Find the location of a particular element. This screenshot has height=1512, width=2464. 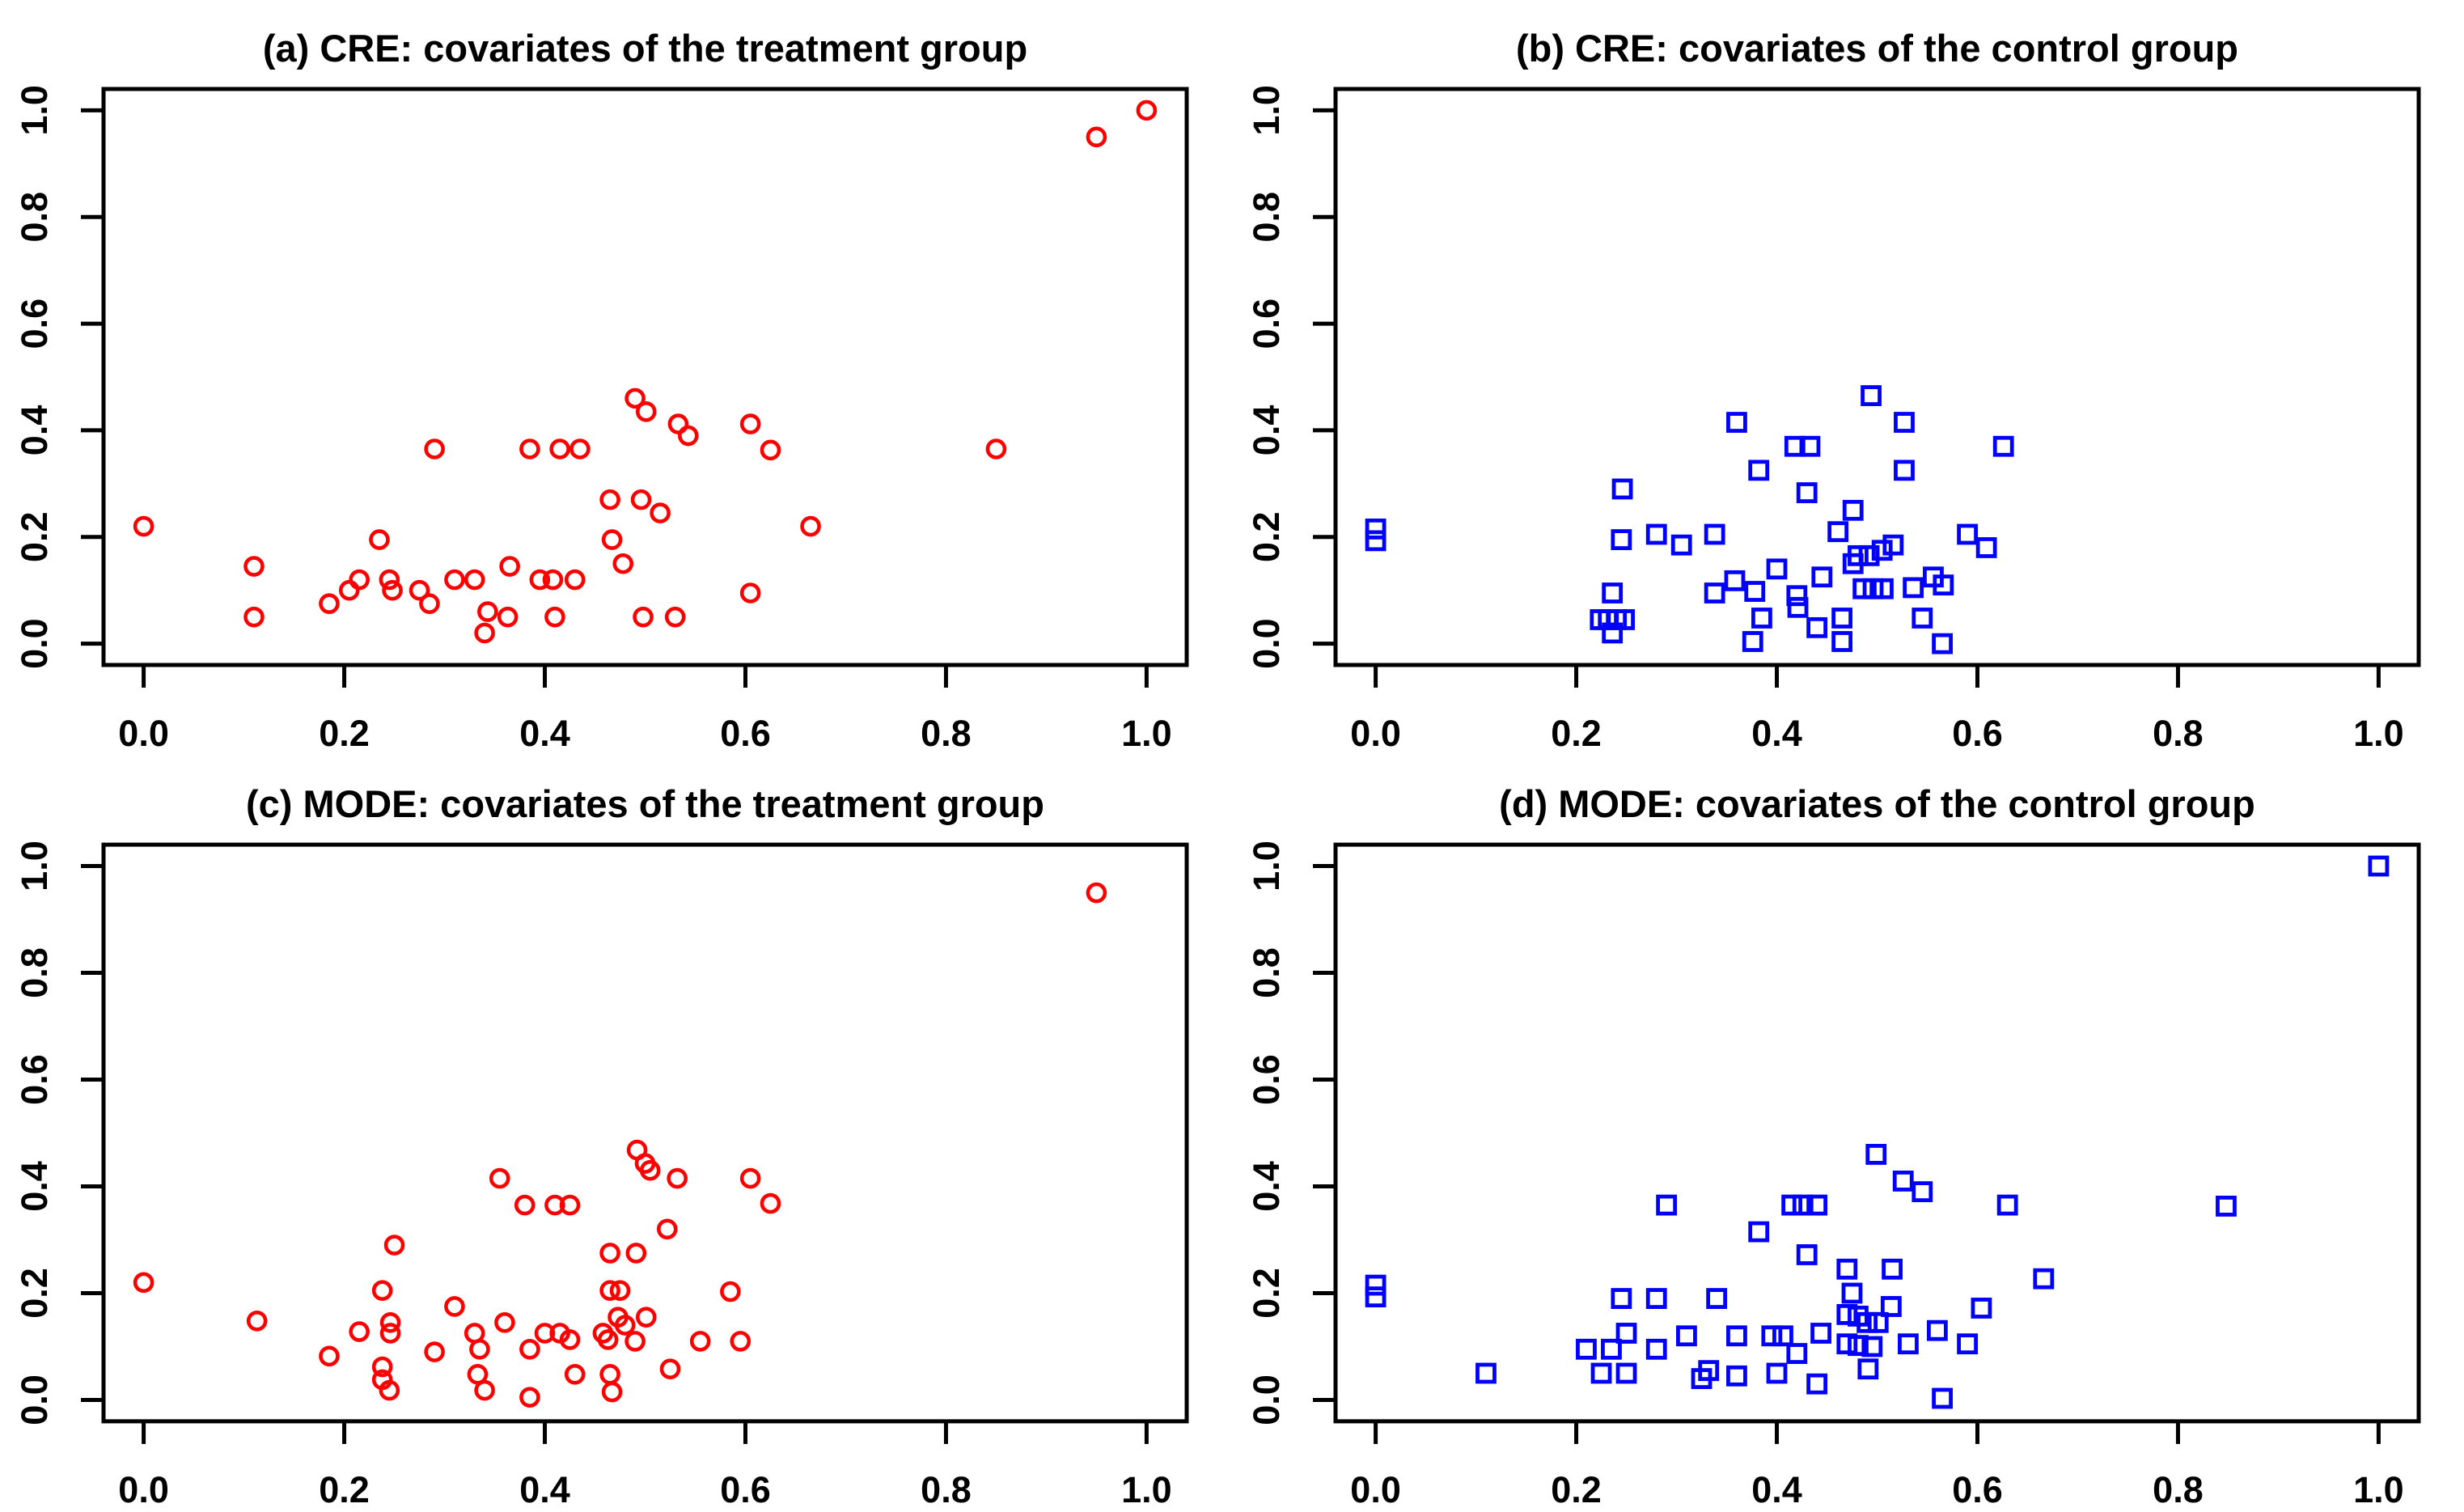

y-tick-label: 0.6 is located at coordinates (1266, 1079).